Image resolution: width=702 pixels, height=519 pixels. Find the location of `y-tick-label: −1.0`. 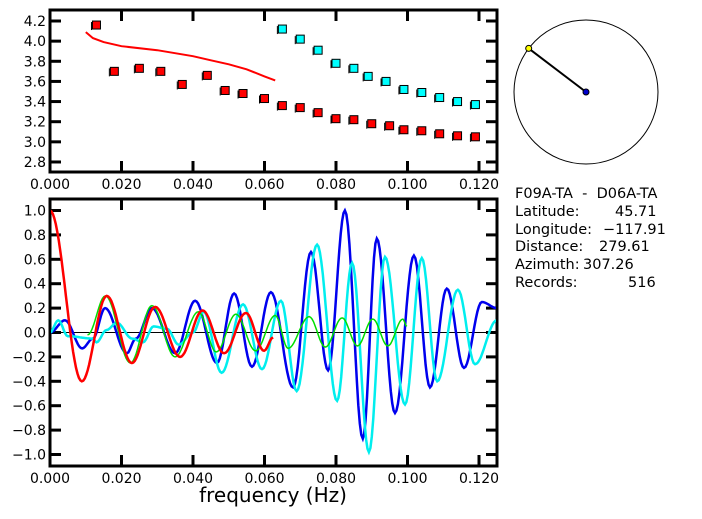

y-tick-label: −1.0 is located at coordinates (29, 456).